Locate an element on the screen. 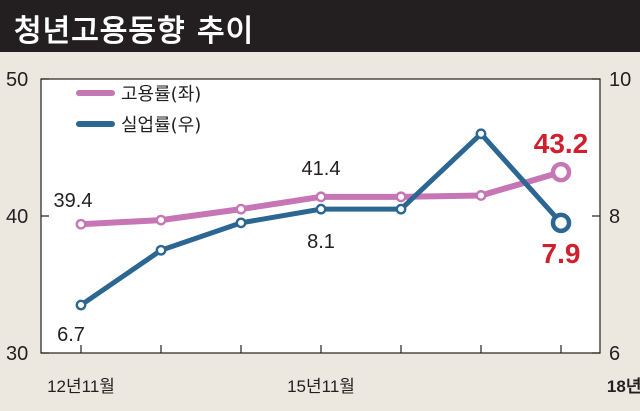 This screenshot has height=411, width=640. data-label: 41.4 is located at coordinates (321, 169).